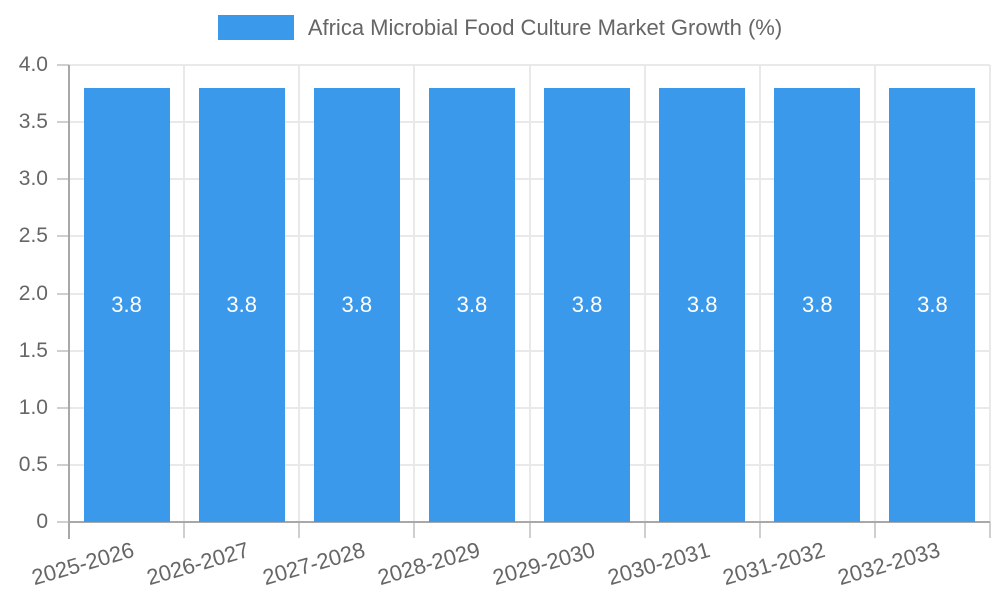 This screenshot has width=1000, height=600. I want to click on bar-2029-2030: 3.8, so click(587, 304).